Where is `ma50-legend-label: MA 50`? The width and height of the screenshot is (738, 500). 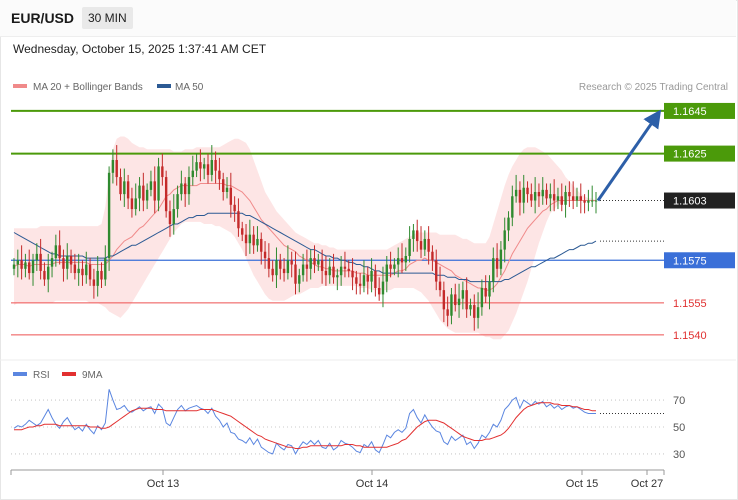
ma50-legend-label: MA 50 is located at coordinates (189, 87).